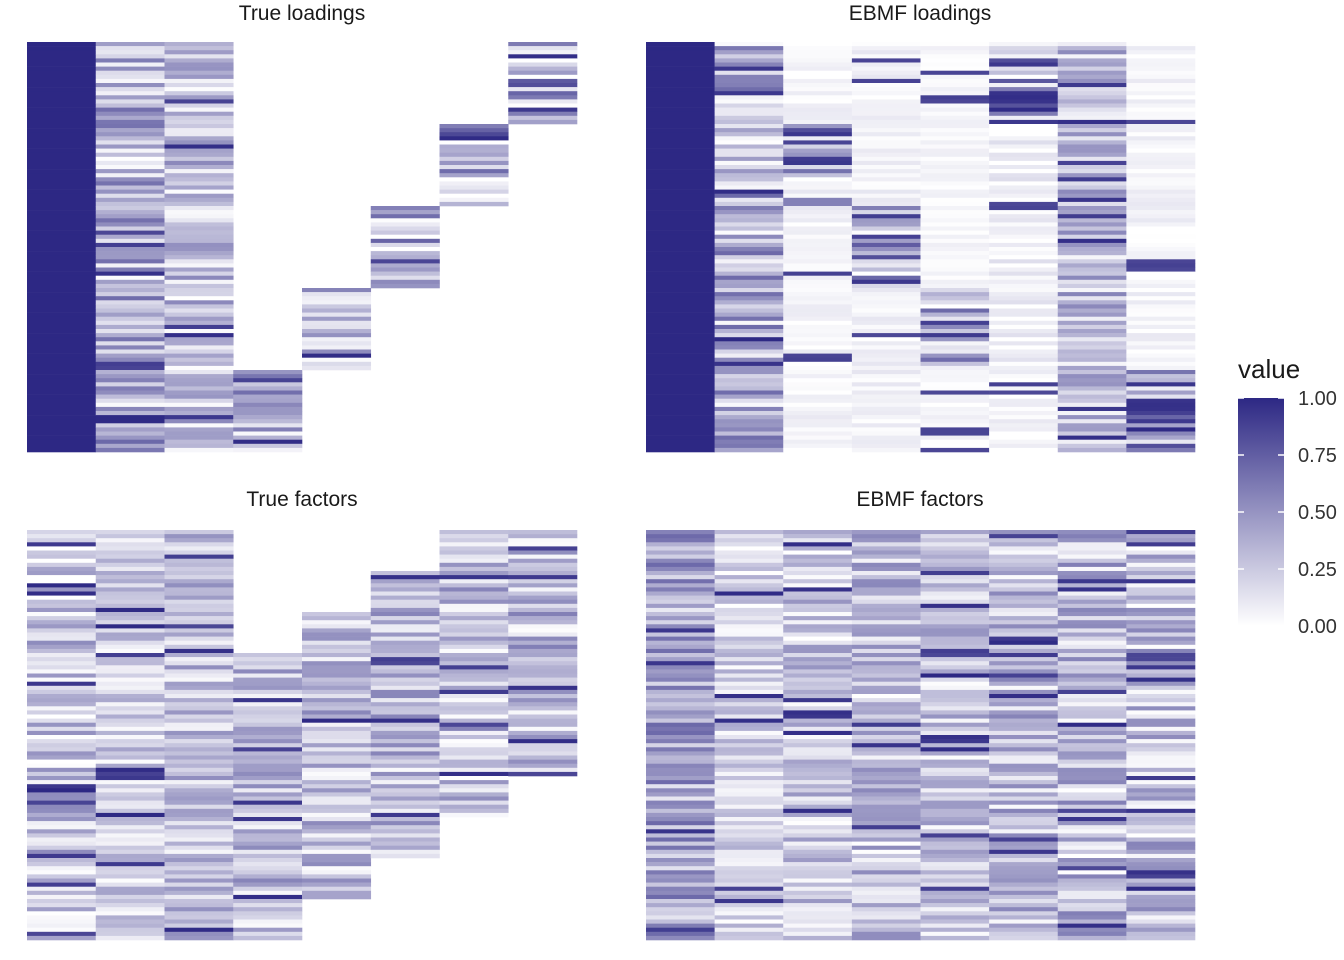 This screenshot has width=1344, height=960. What do you see at coordinates (1317, 570) in the screenshot?
I see `legend-tick-label: 0.25` at bounding box center [1317, 570].